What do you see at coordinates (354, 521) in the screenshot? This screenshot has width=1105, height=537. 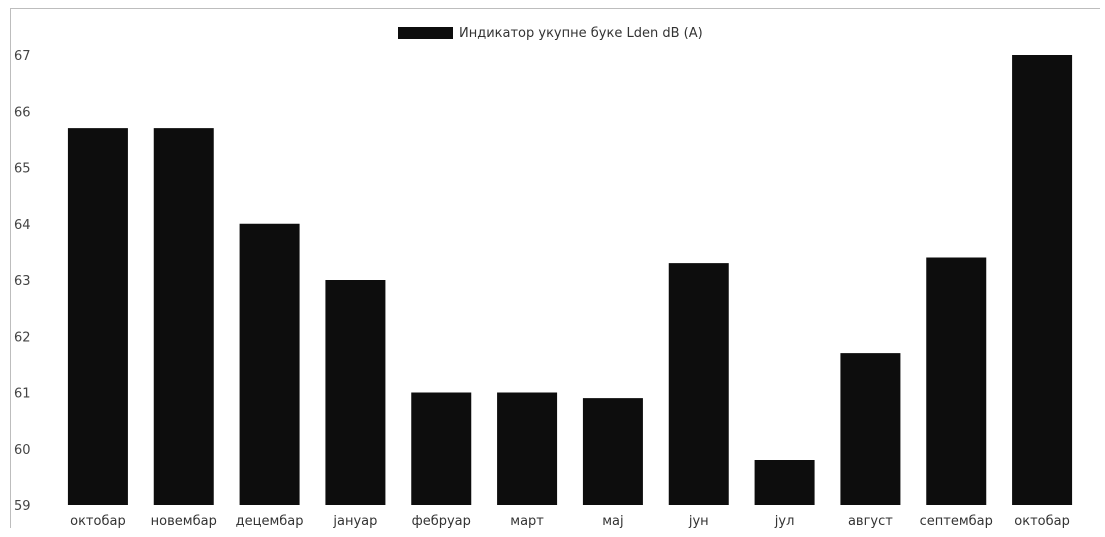 I see `x-tick-label: јануар` at bounding box center [354, 521].